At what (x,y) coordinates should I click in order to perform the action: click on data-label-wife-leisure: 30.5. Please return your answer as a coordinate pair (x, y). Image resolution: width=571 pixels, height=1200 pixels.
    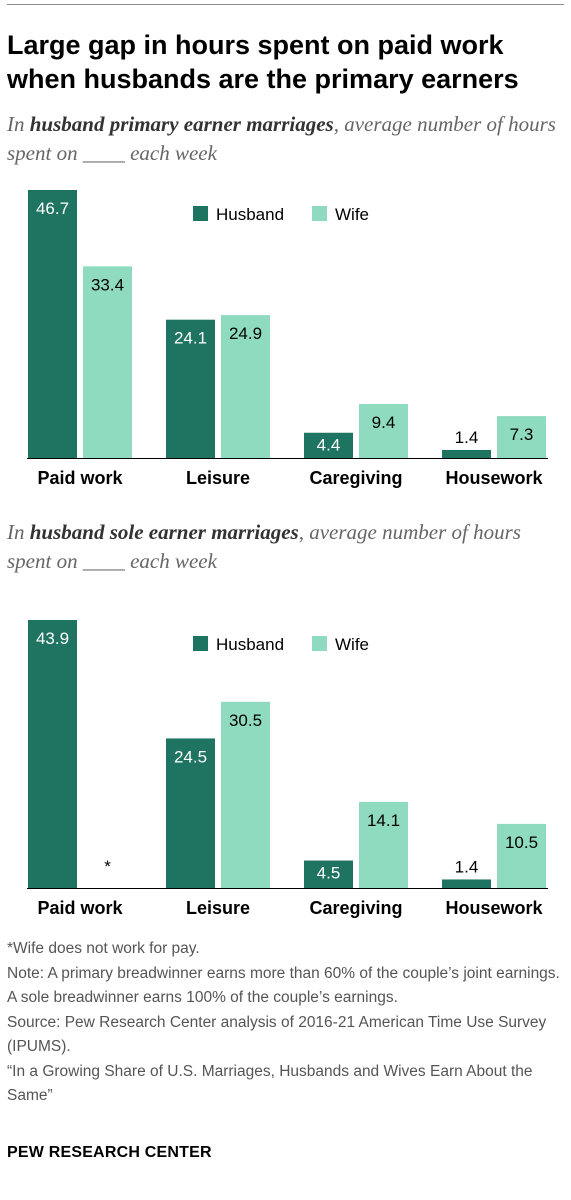
    Looking at the image, I should click on (245, 720).